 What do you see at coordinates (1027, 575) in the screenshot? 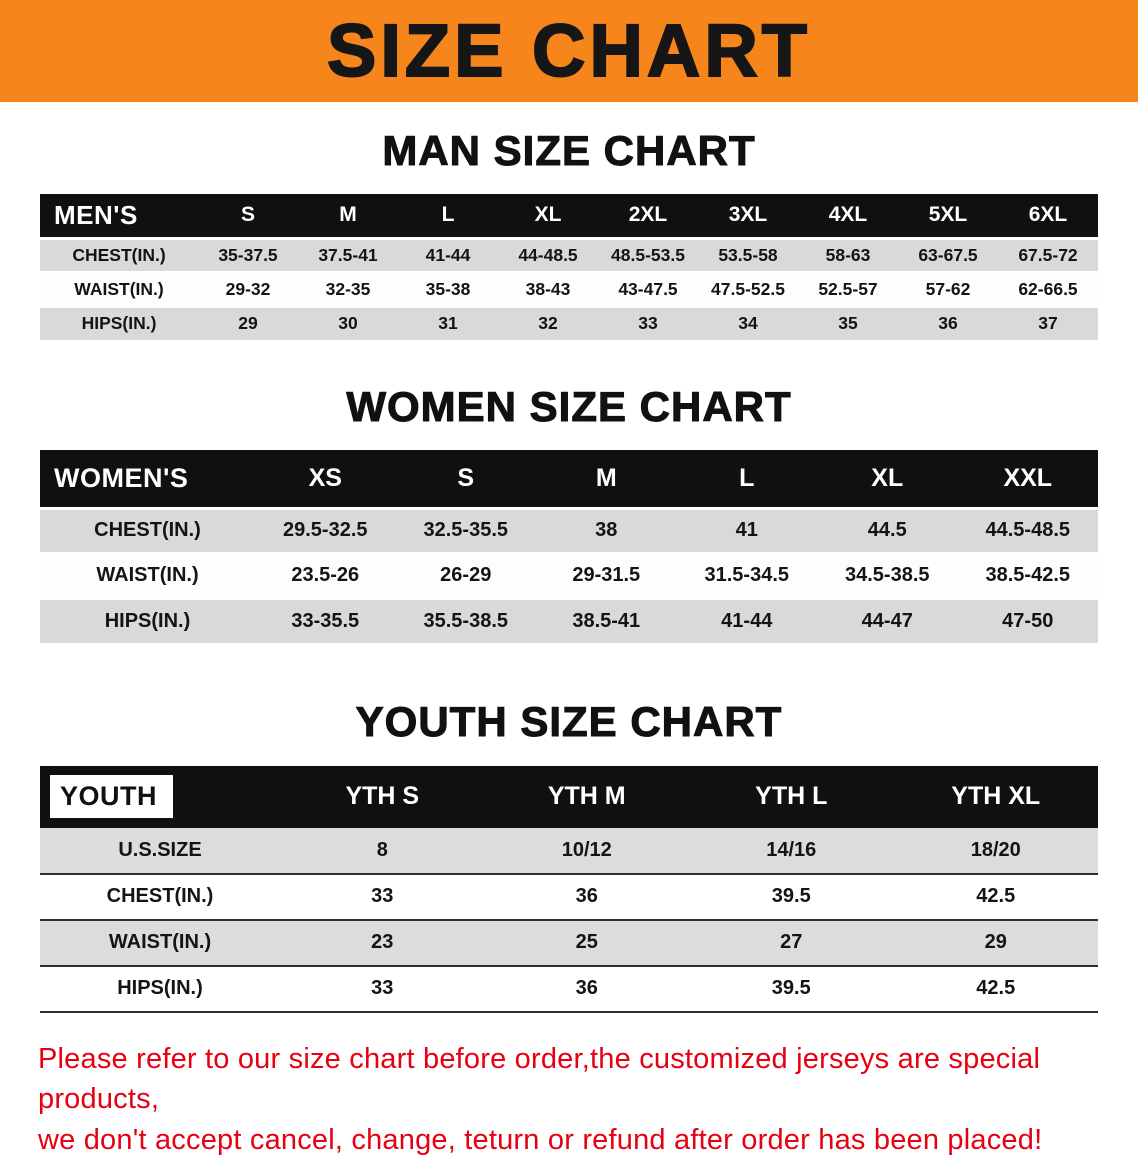
I see `measurement-cell: 38.5-42.5` at bounding box center [1027, 575].